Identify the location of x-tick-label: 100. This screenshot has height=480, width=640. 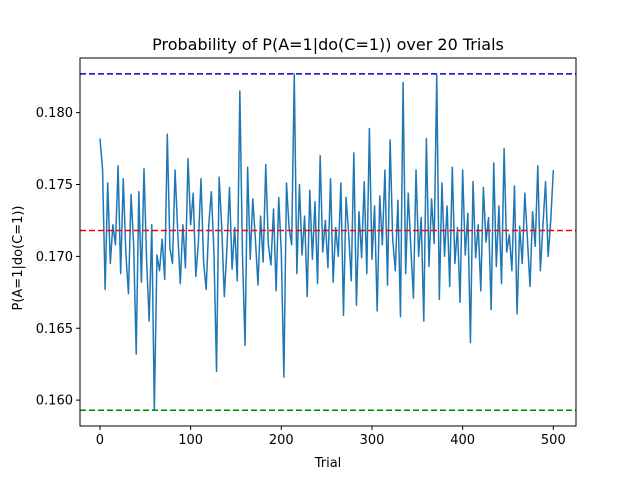
(190, 440).